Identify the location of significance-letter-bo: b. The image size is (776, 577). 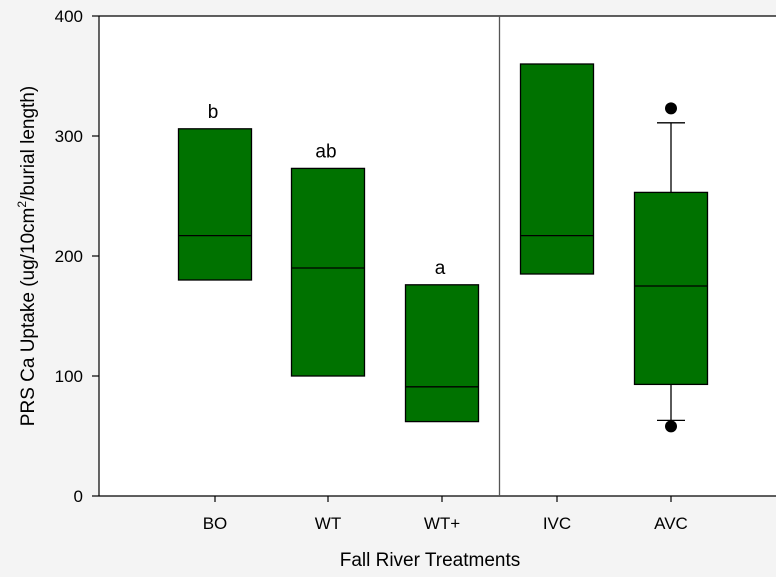
(213, 112).